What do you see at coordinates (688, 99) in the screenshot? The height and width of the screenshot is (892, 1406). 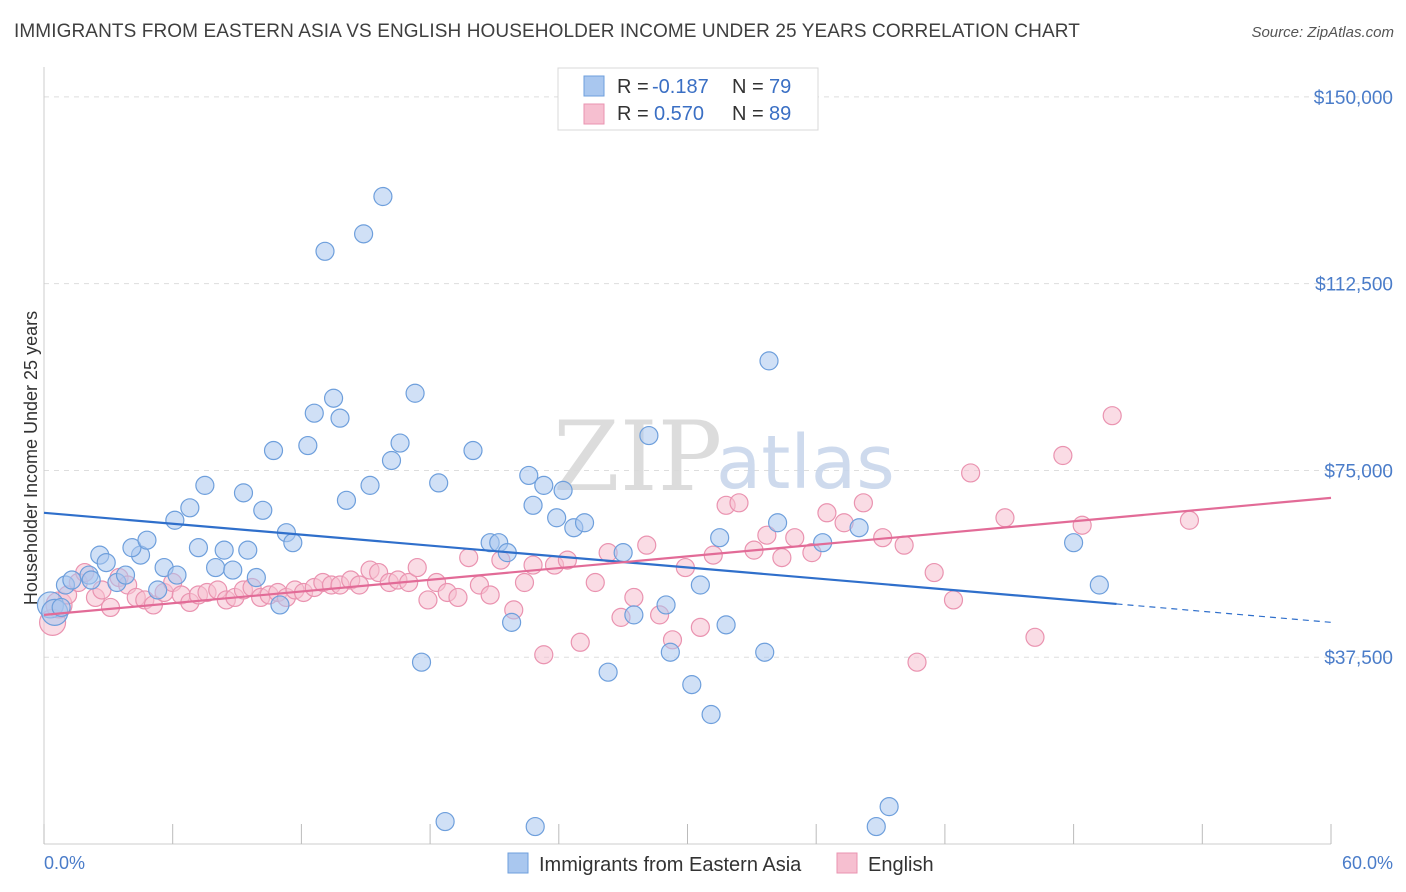 I see `legend: R = -0.187 N = 79 R = 0.570 N = 89` at bounding box center [688, 99].